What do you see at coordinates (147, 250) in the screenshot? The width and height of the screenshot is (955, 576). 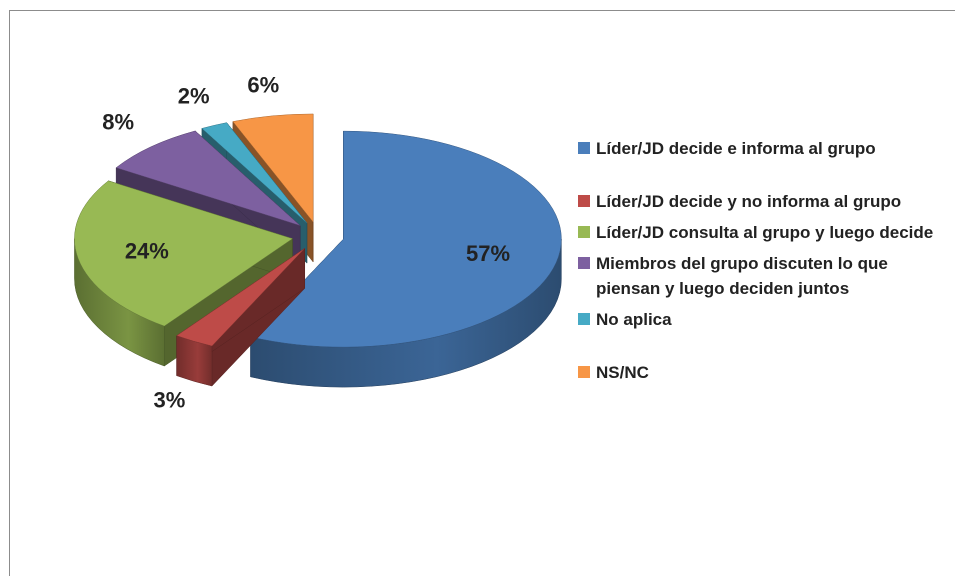 I see `data-label: 24%` at bounding box center [147, 250].